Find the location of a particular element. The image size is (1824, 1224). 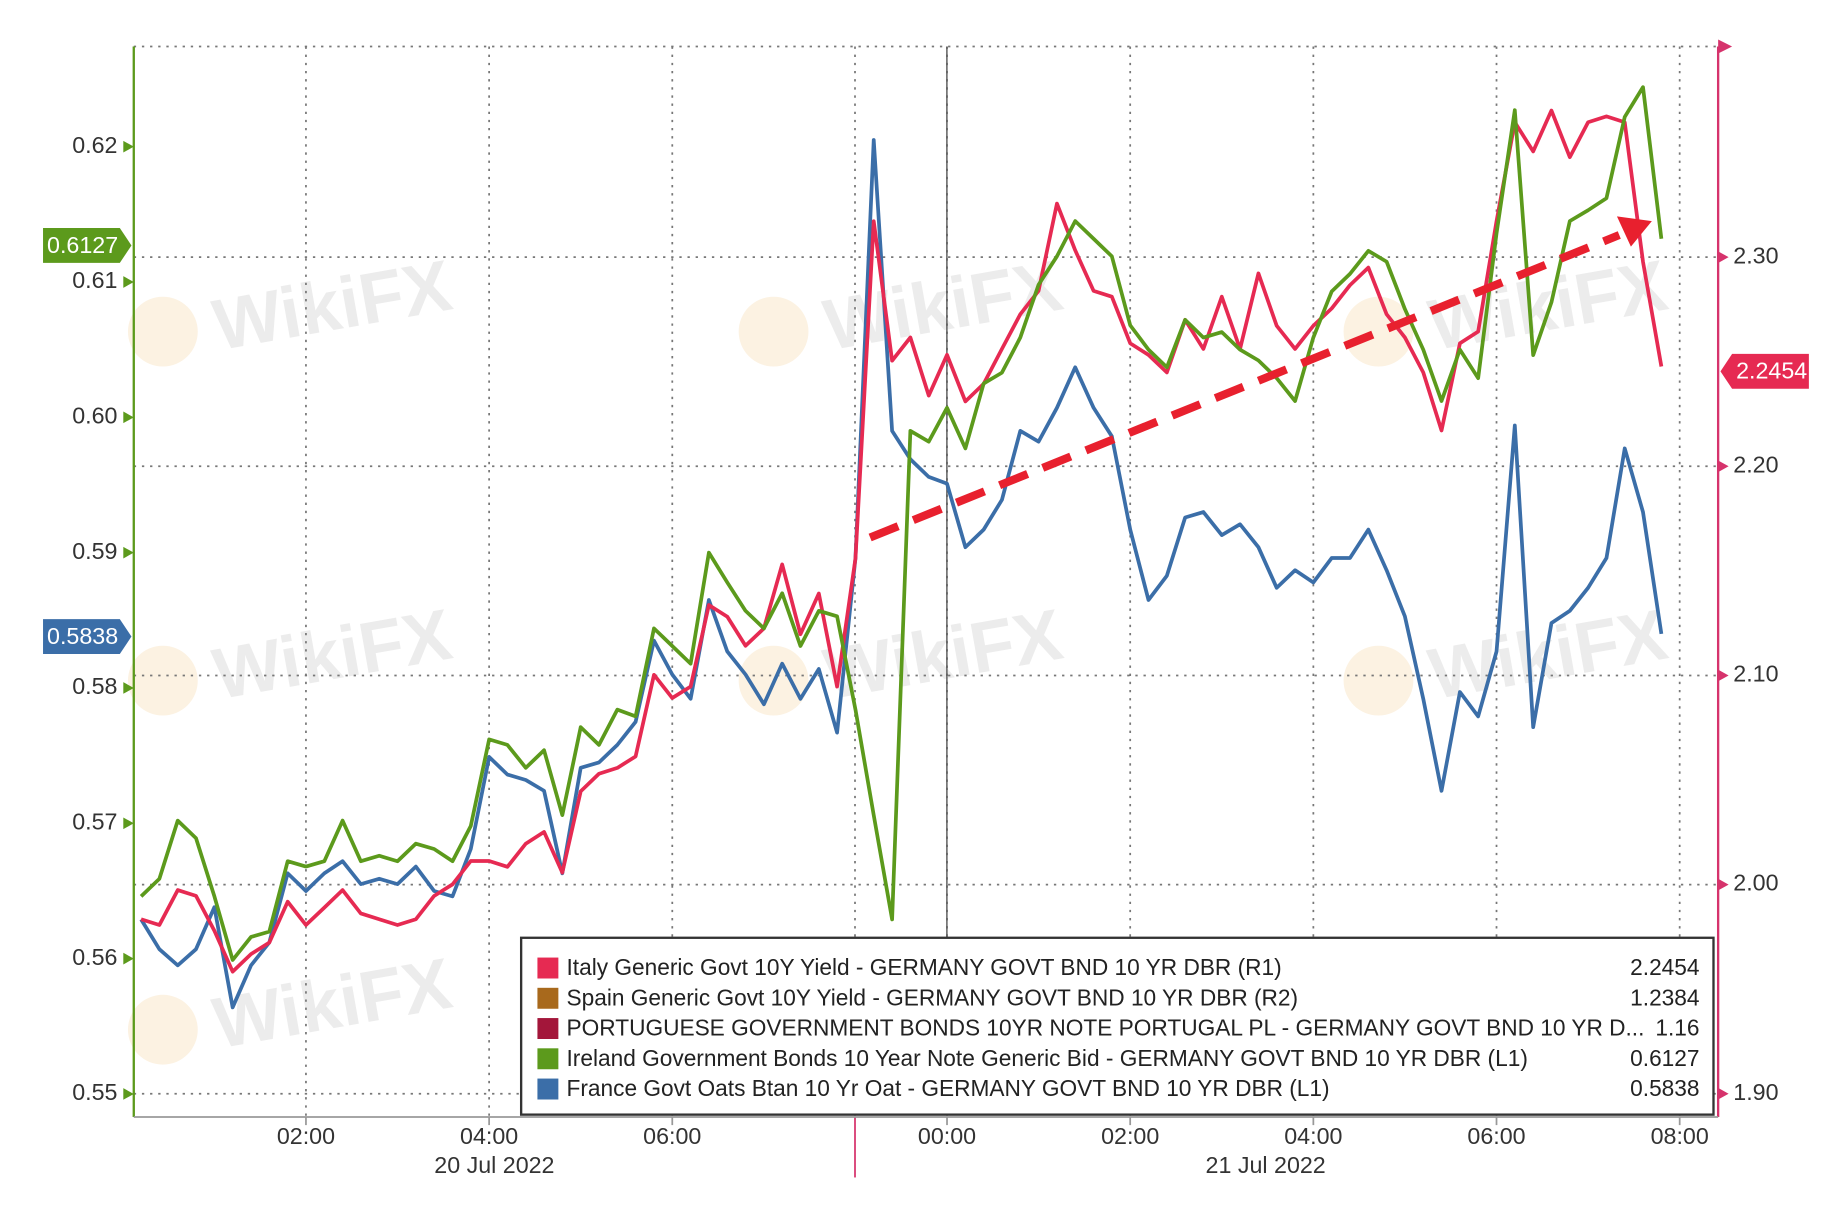

last-value-label: 0.5838 is located at coordinates (82, 636).